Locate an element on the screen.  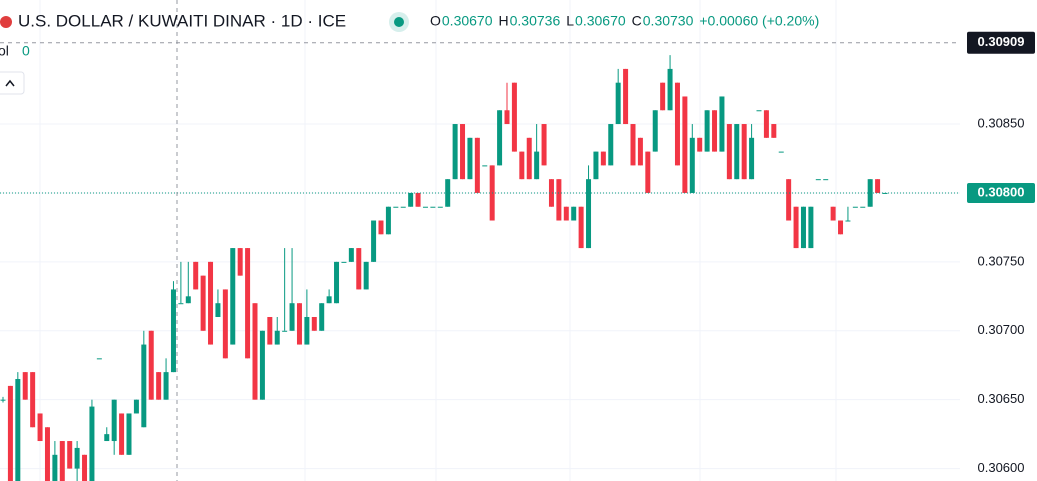
last-price-badge is located at coordinates (1001, 192).